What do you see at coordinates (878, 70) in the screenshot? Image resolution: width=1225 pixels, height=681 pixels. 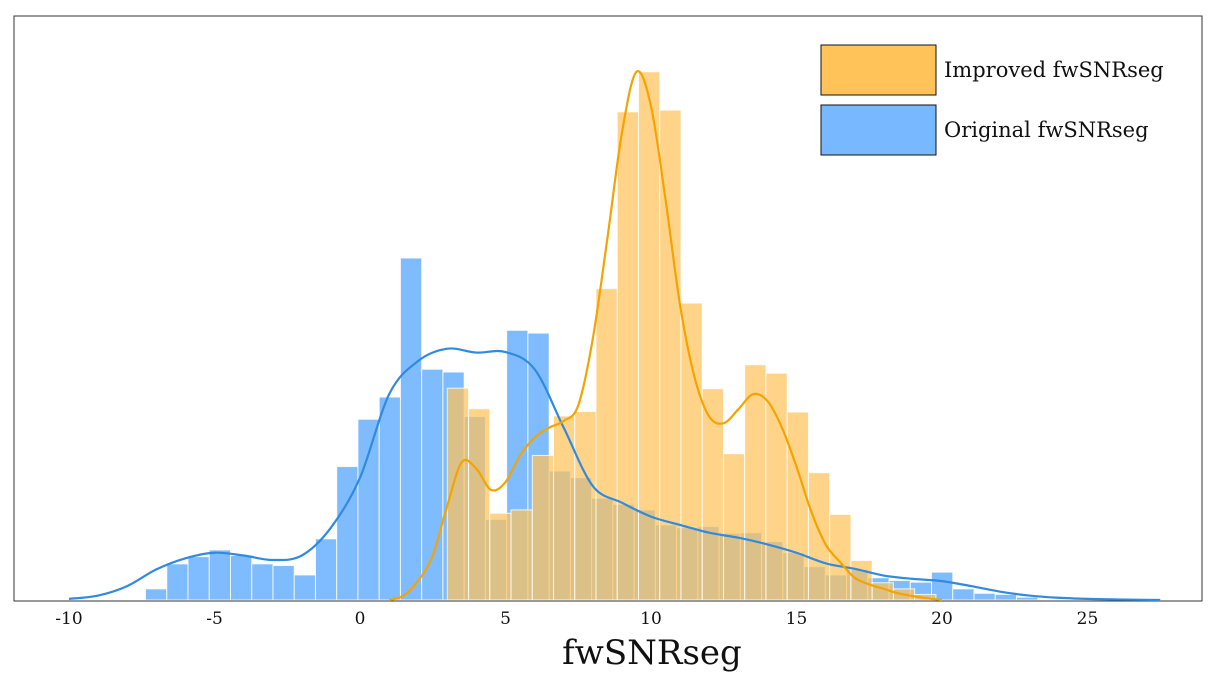 I see `improved-legend-swatch` at bounding box center [878, 70].